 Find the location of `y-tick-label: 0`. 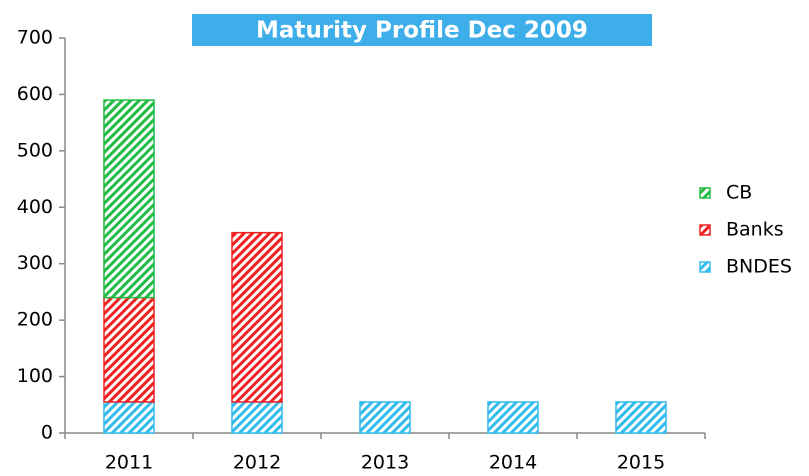

y-tick-label: 0 is located at coordinates (47, 433).